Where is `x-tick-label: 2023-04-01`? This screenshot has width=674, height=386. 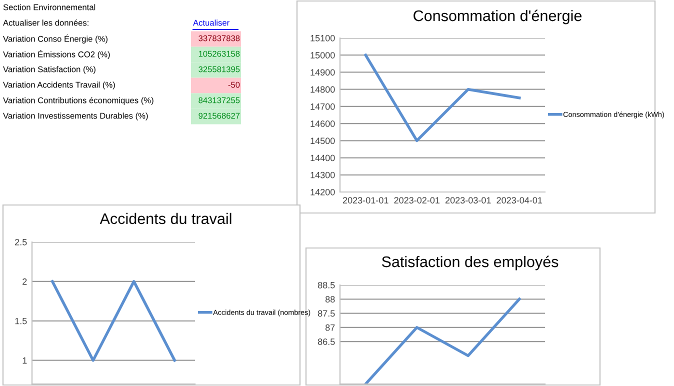 x-tick-label: 2023-04-01 is located at coordinates (519, 200).